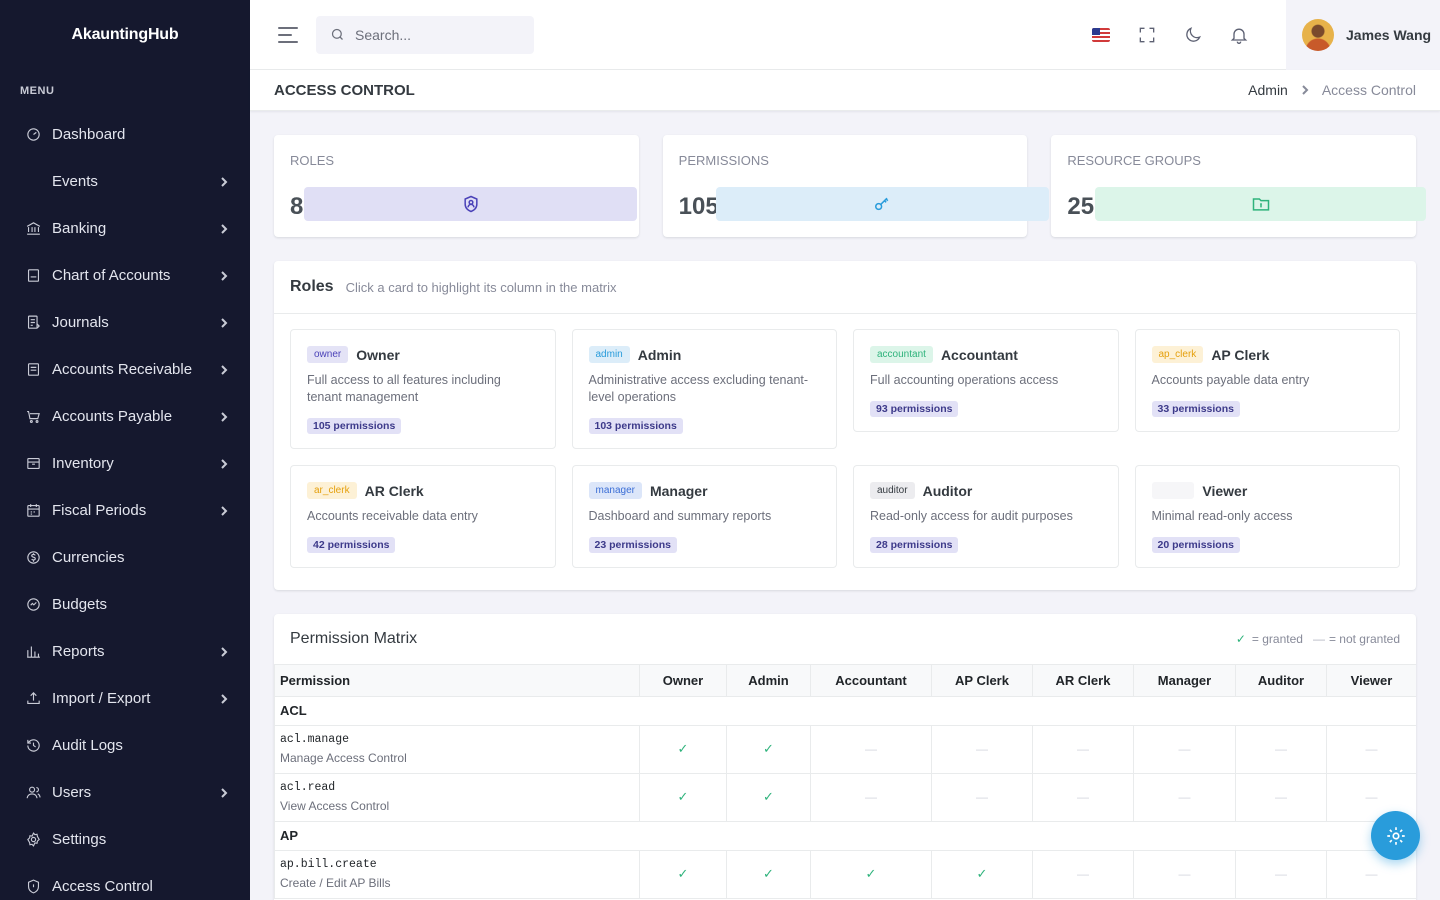 The height and width of the screenshot is (900, 1440). I want to click on sidebar-item-currencies: Currencies, so click(125, 557).